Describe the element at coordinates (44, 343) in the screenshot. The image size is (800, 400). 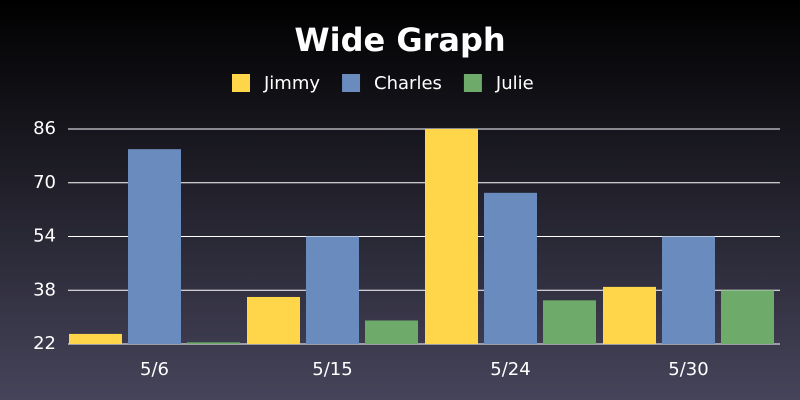
I see `y-tick-label: 22` at that location.